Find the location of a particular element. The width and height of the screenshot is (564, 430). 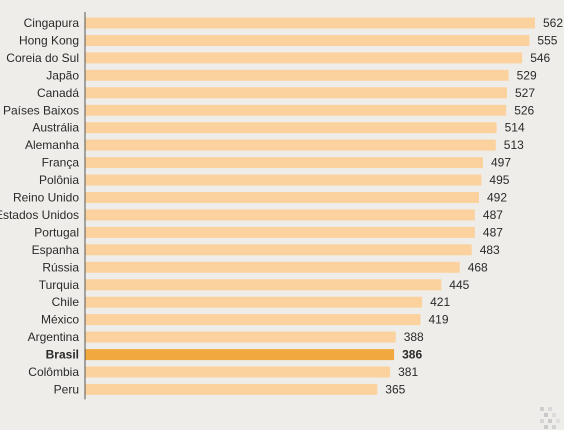

value-label-15: 445 is located at coordinates (459, 285).